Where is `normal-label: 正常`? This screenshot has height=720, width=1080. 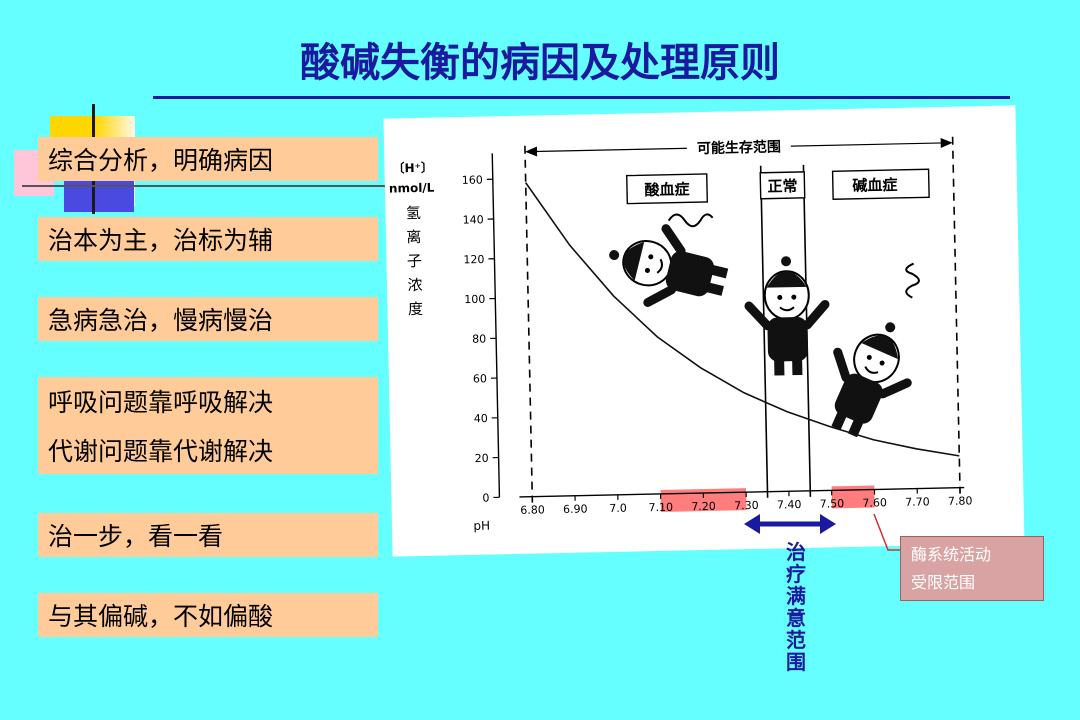
normal-label: 正常 is located at coordinates (782, 186).